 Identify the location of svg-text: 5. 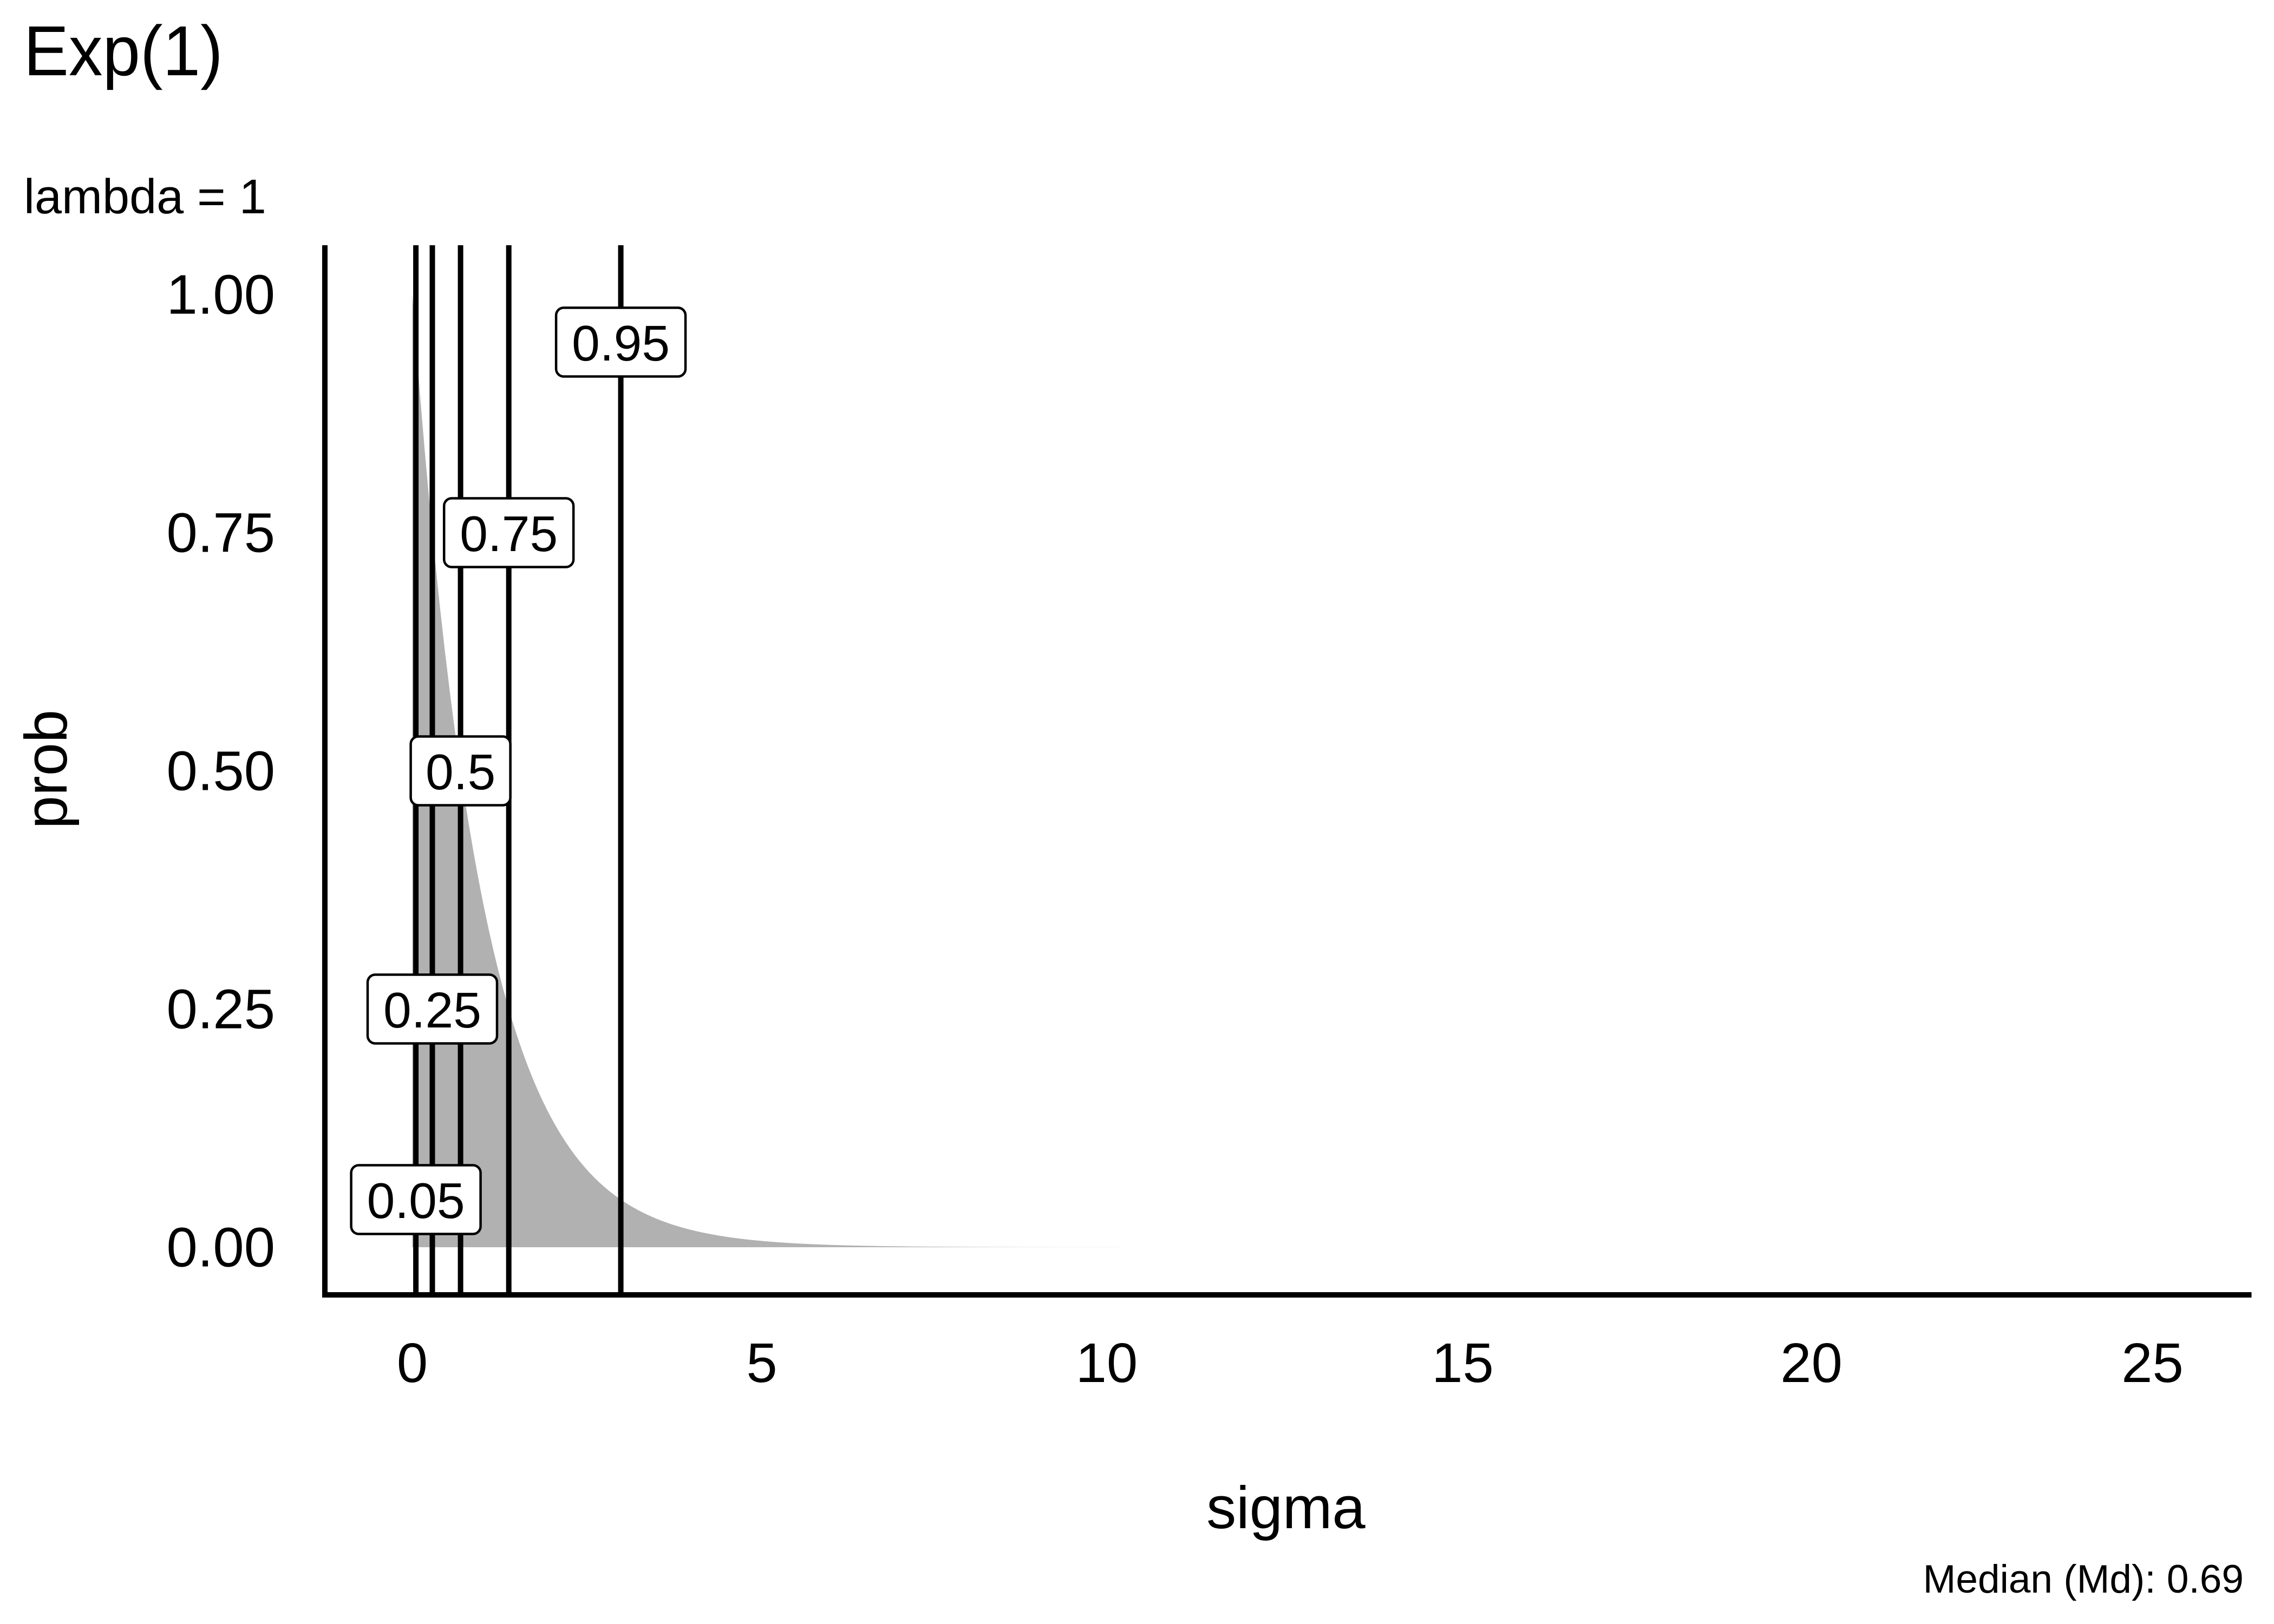
(762, 1363).